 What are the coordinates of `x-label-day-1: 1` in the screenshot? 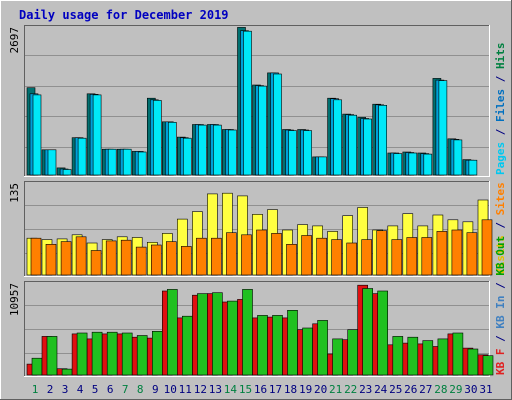 It's located at (35, 389).